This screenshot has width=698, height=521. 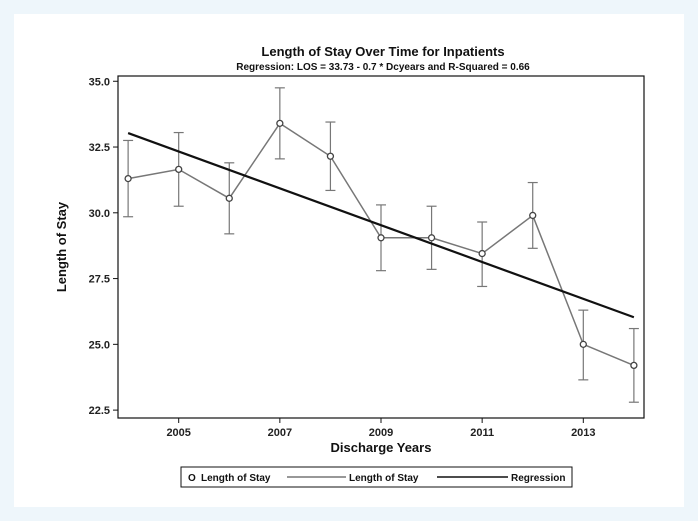 I want to click on x-tick-label: 2005, so click(x=178, y=433).